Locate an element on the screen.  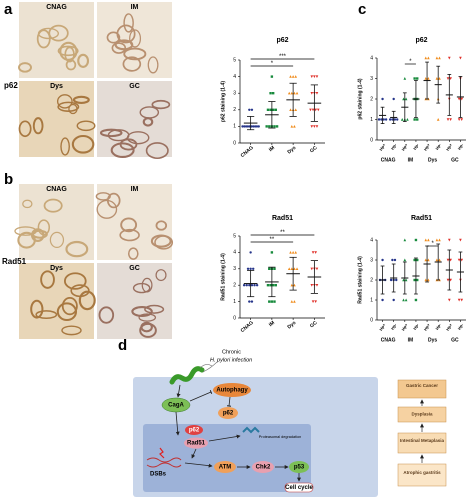
sig-label: ** is located at coordinates (272, 240).